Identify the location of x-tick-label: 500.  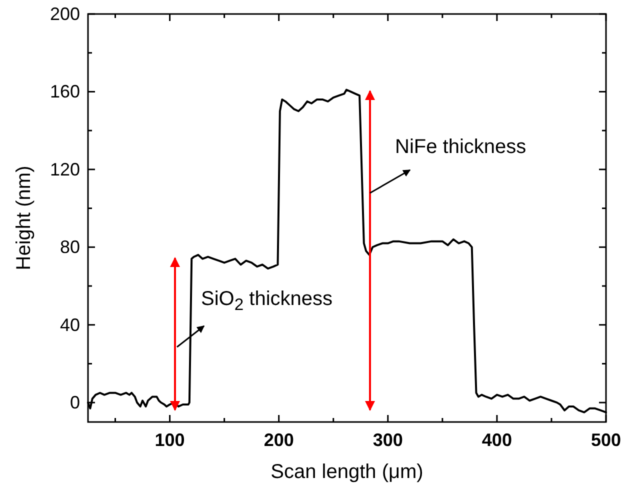
(606, 440).